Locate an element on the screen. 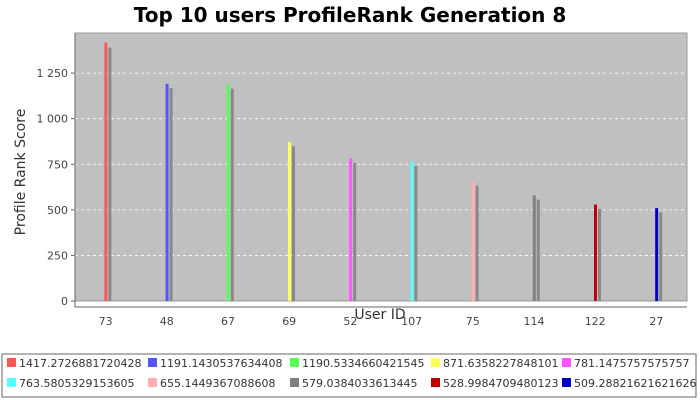  x-tick-label: 114 is located at coordinates (534, 321).